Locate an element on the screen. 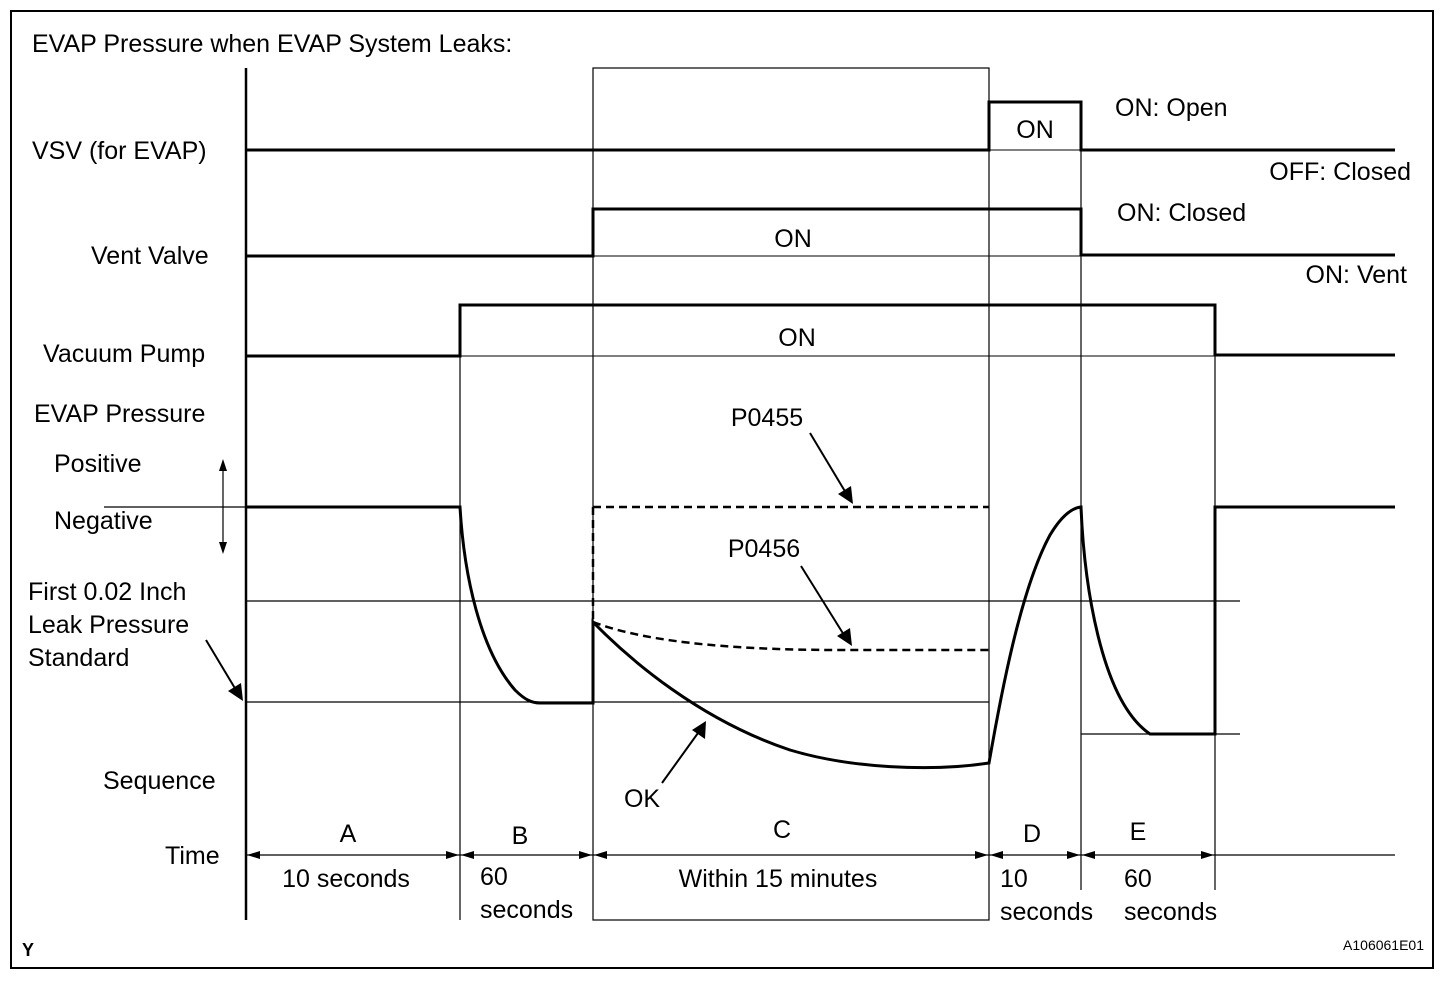 The height and width of the screenshot is (986, 1456). leak-standard-label-line2: Leak Pressure is located at coordinates (108, 625).